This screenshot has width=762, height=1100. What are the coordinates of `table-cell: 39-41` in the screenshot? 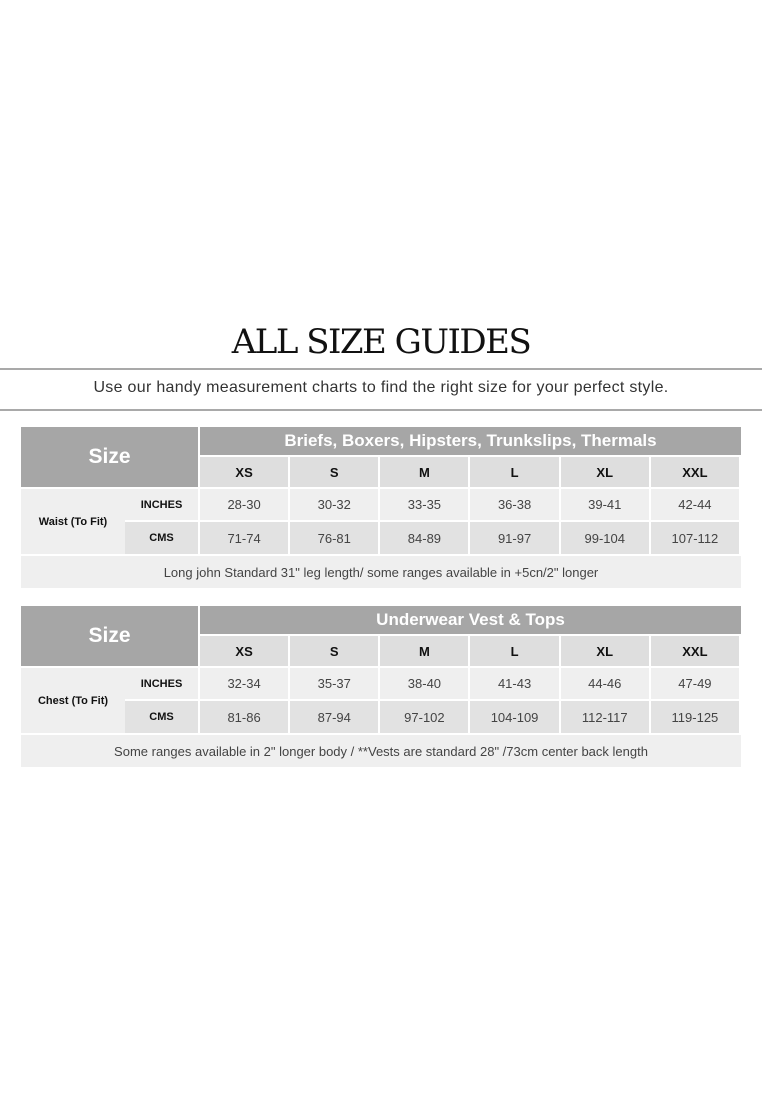 It's located at (605, 503).